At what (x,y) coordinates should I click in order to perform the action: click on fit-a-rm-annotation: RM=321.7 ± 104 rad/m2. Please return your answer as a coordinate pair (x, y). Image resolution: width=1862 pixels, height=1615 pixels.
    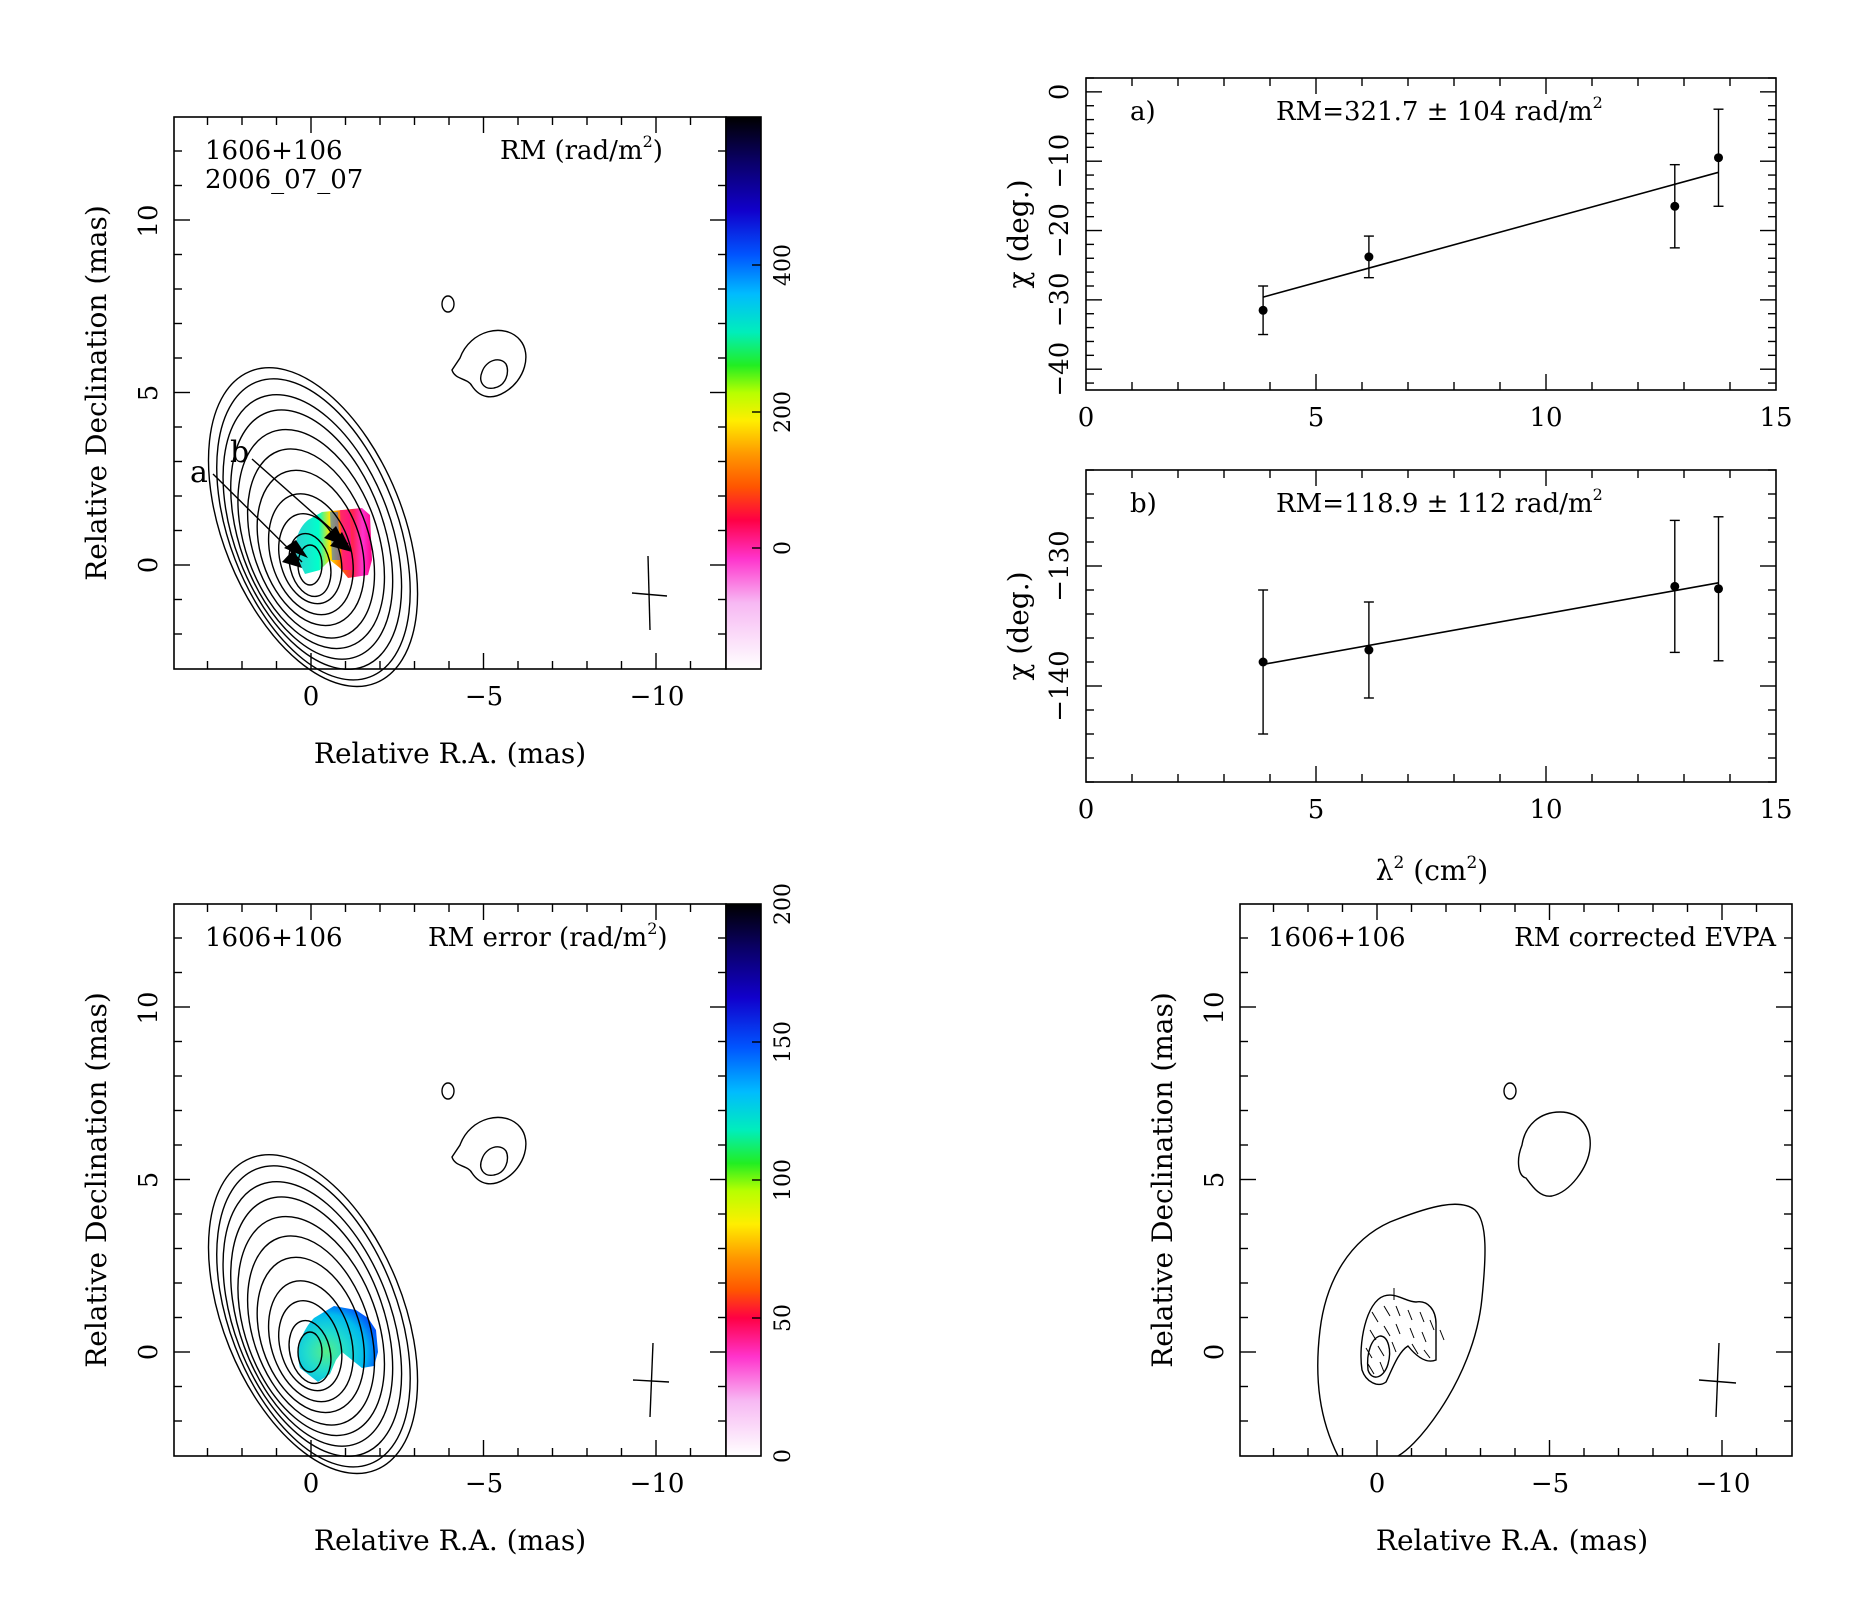
    Looking at the image, I should click on (1439, 110).